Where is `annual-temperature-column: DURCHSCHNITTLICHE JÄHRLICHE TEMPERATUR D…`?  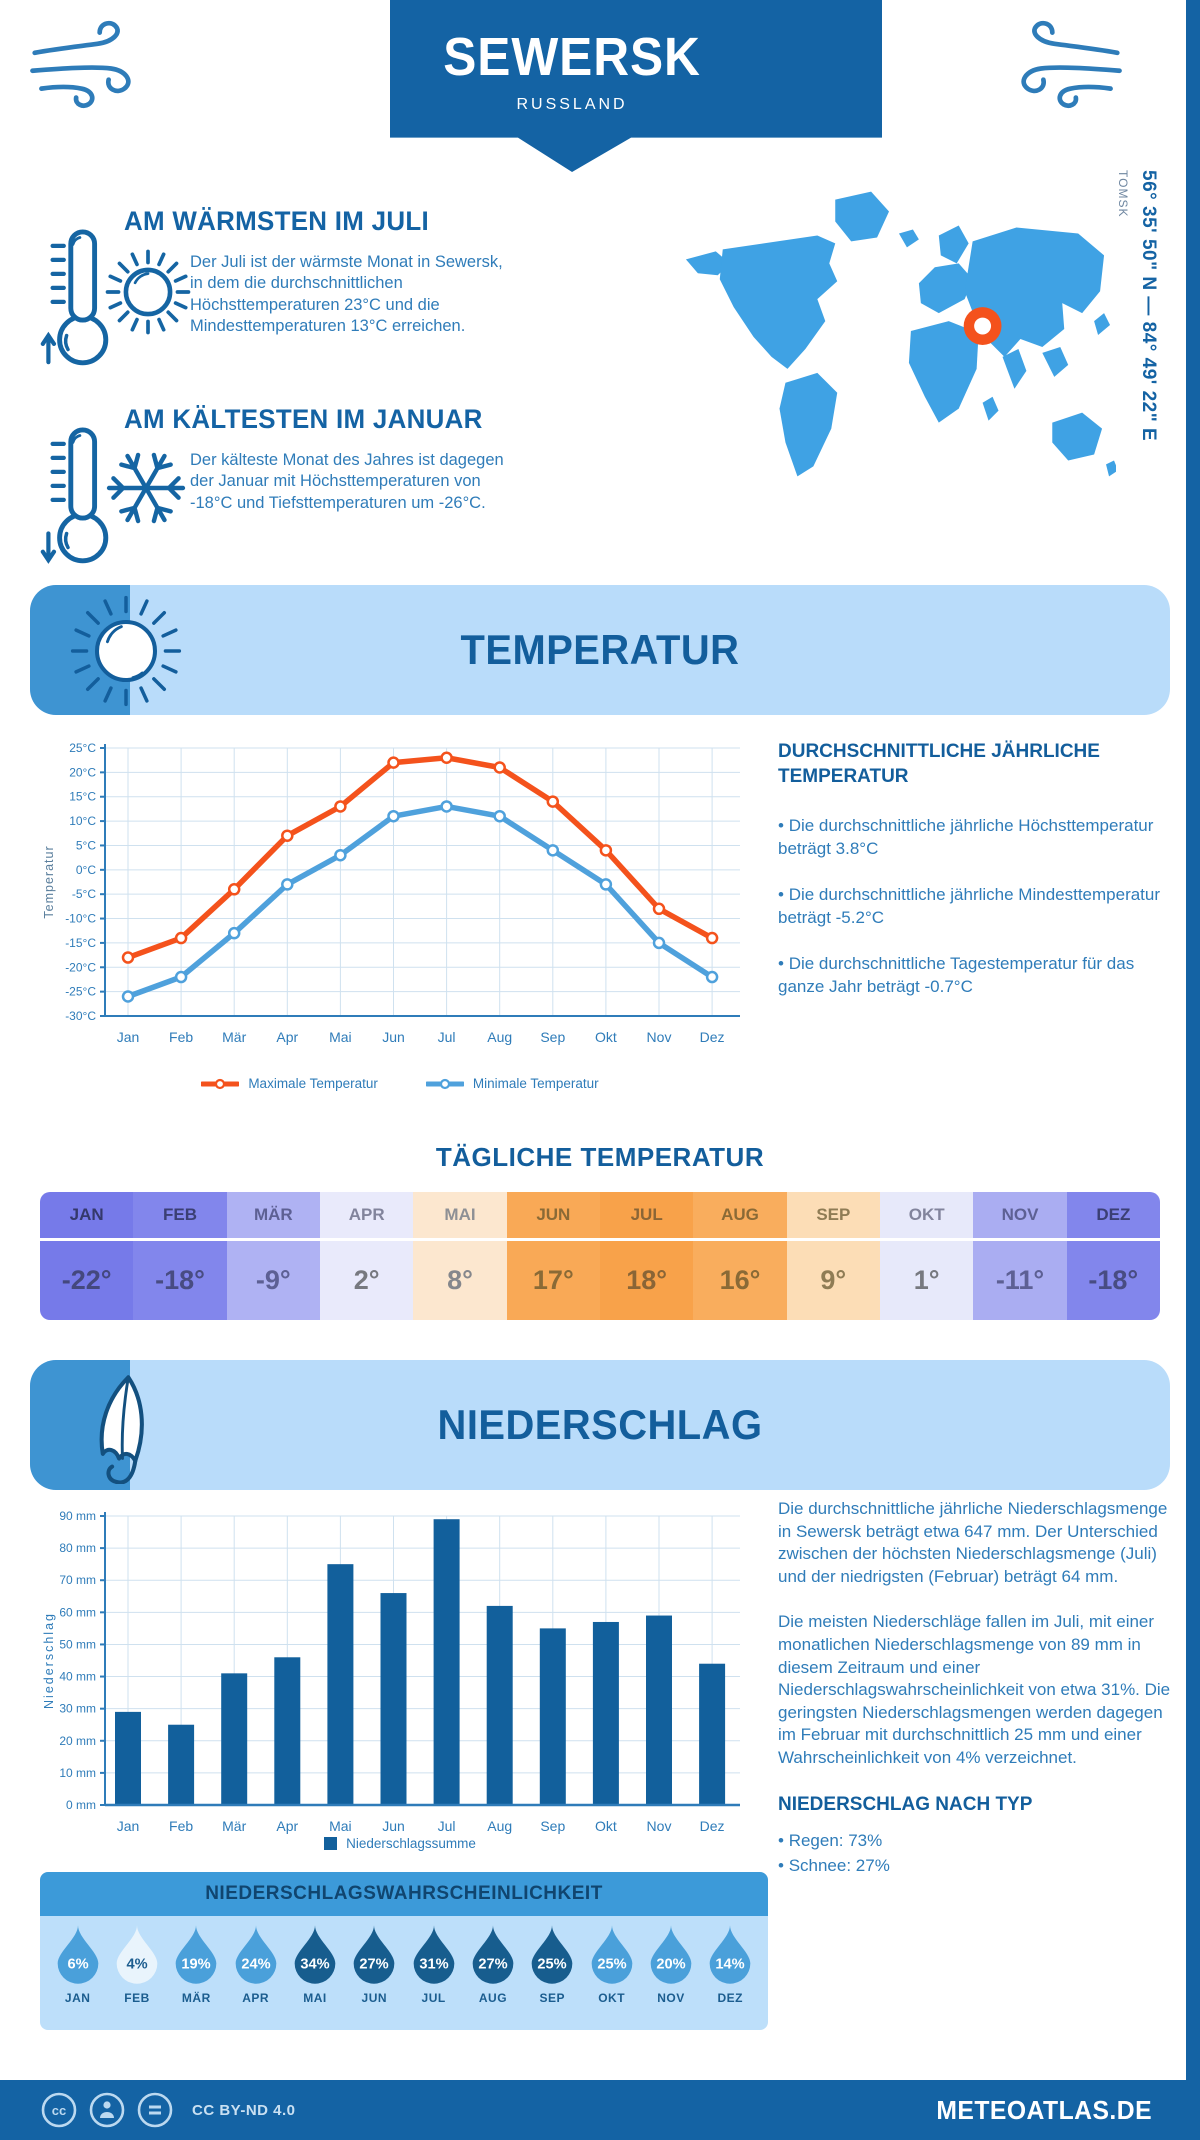
annual-temperature-column: DURCHSCHNITTLICHE JÄHRLICHE TEMPERATUR D… is located at coordinates (977, 881).